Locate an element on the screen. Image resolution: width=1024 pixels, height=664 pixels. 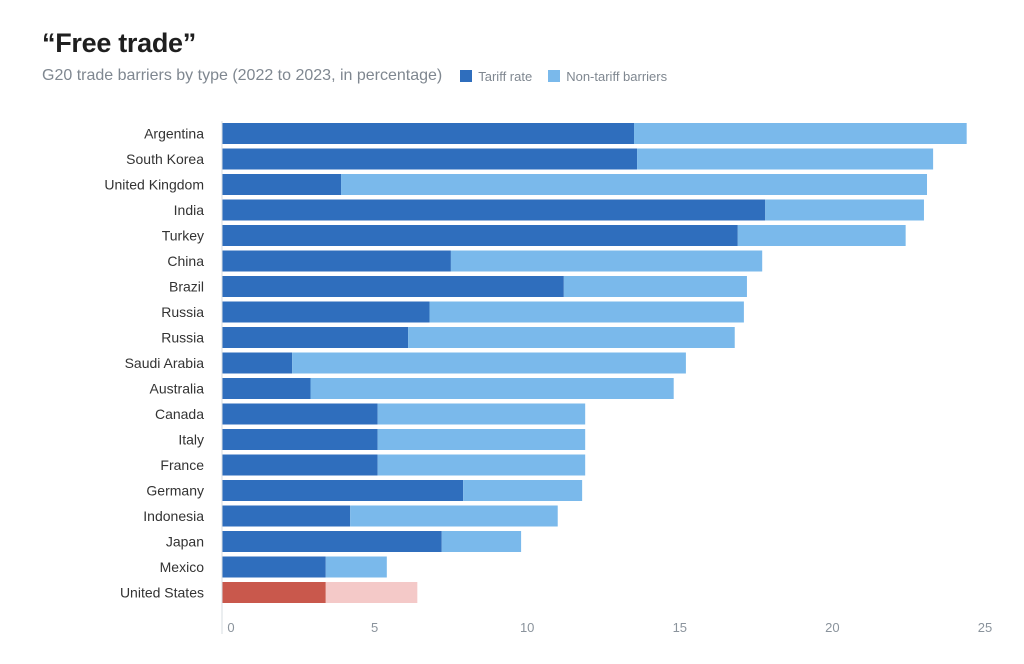
chart-title: “Free trade” is located at coordinates (119, 43).